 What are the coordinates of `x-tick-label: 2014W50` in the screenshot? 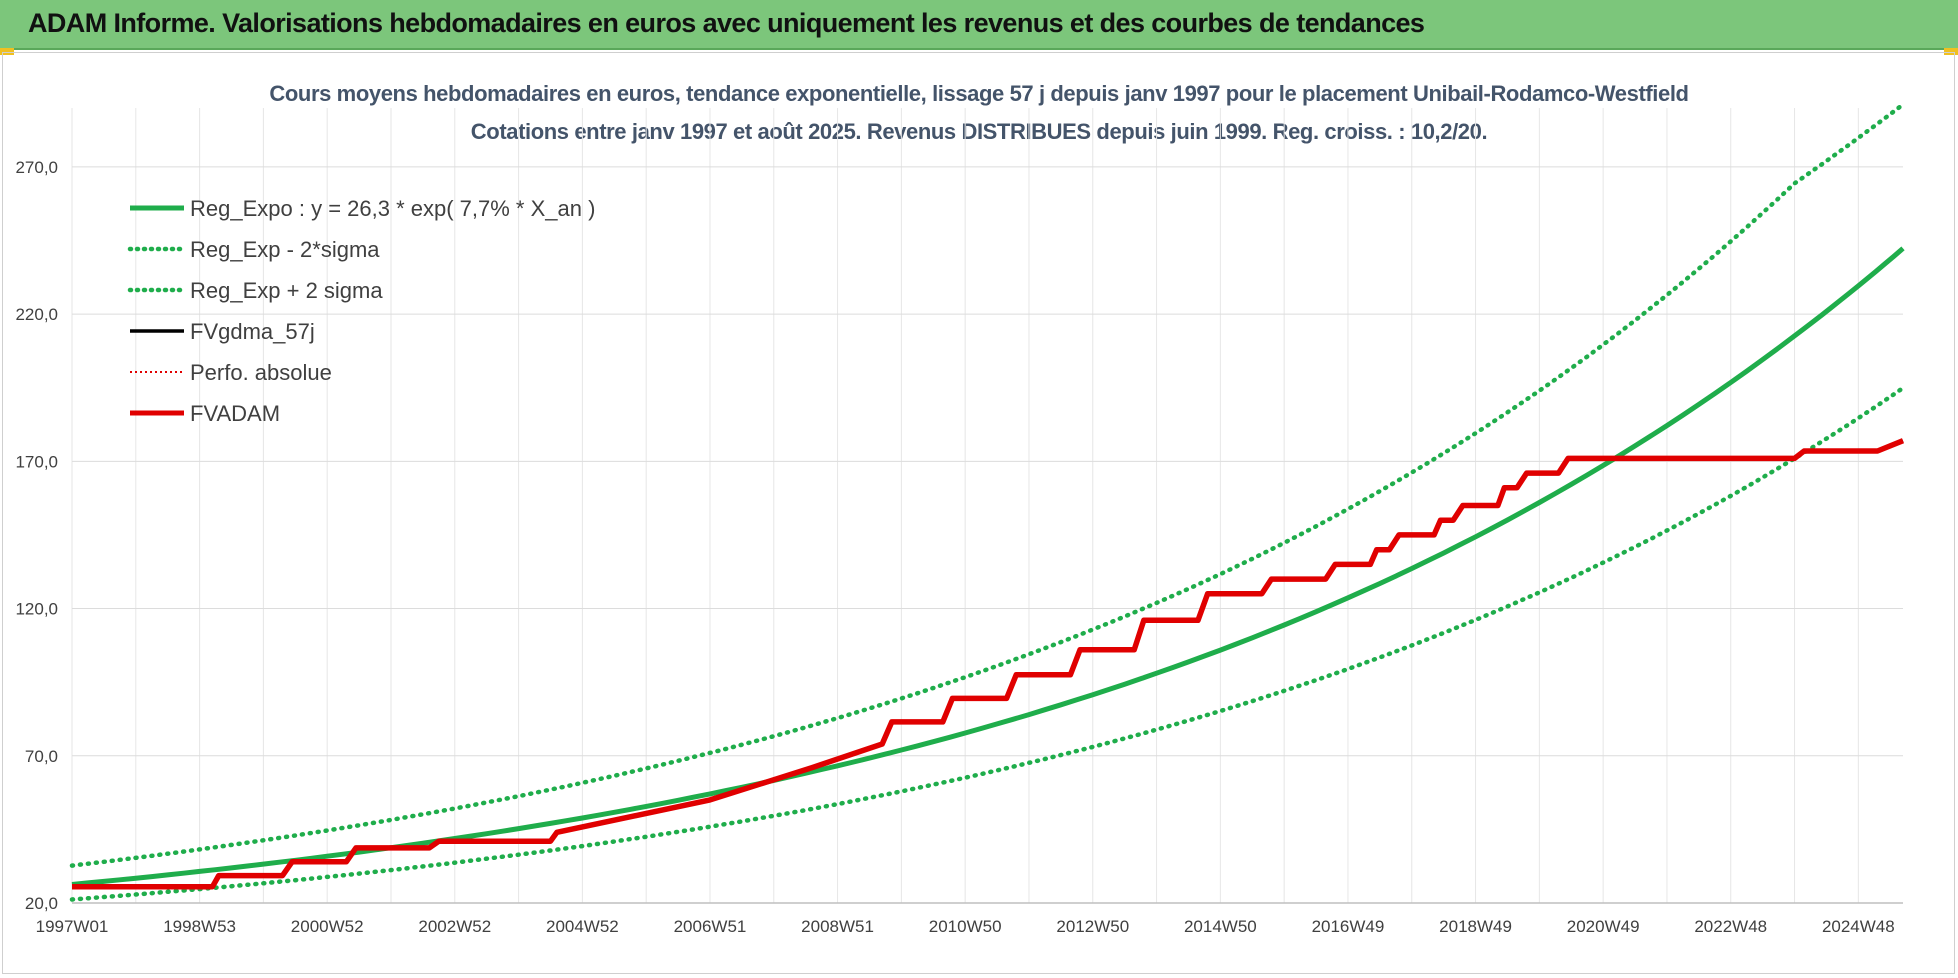 It's located at (1220, 926).